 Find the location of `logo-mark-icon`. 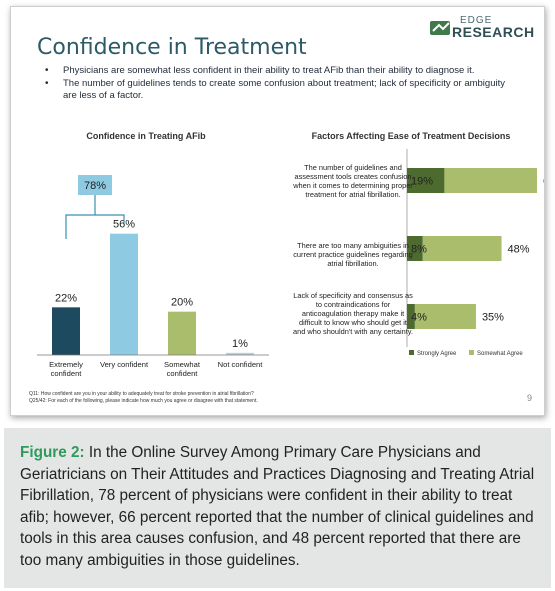

logo-mark-icon is located at coordinates (440, 28).